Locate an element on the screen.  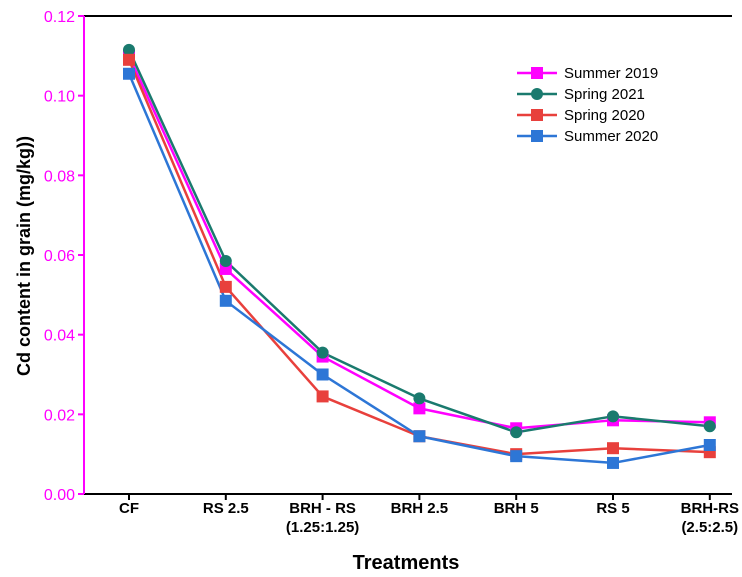
y-tick-label: 0.08 is located at coordinates (59, 176).